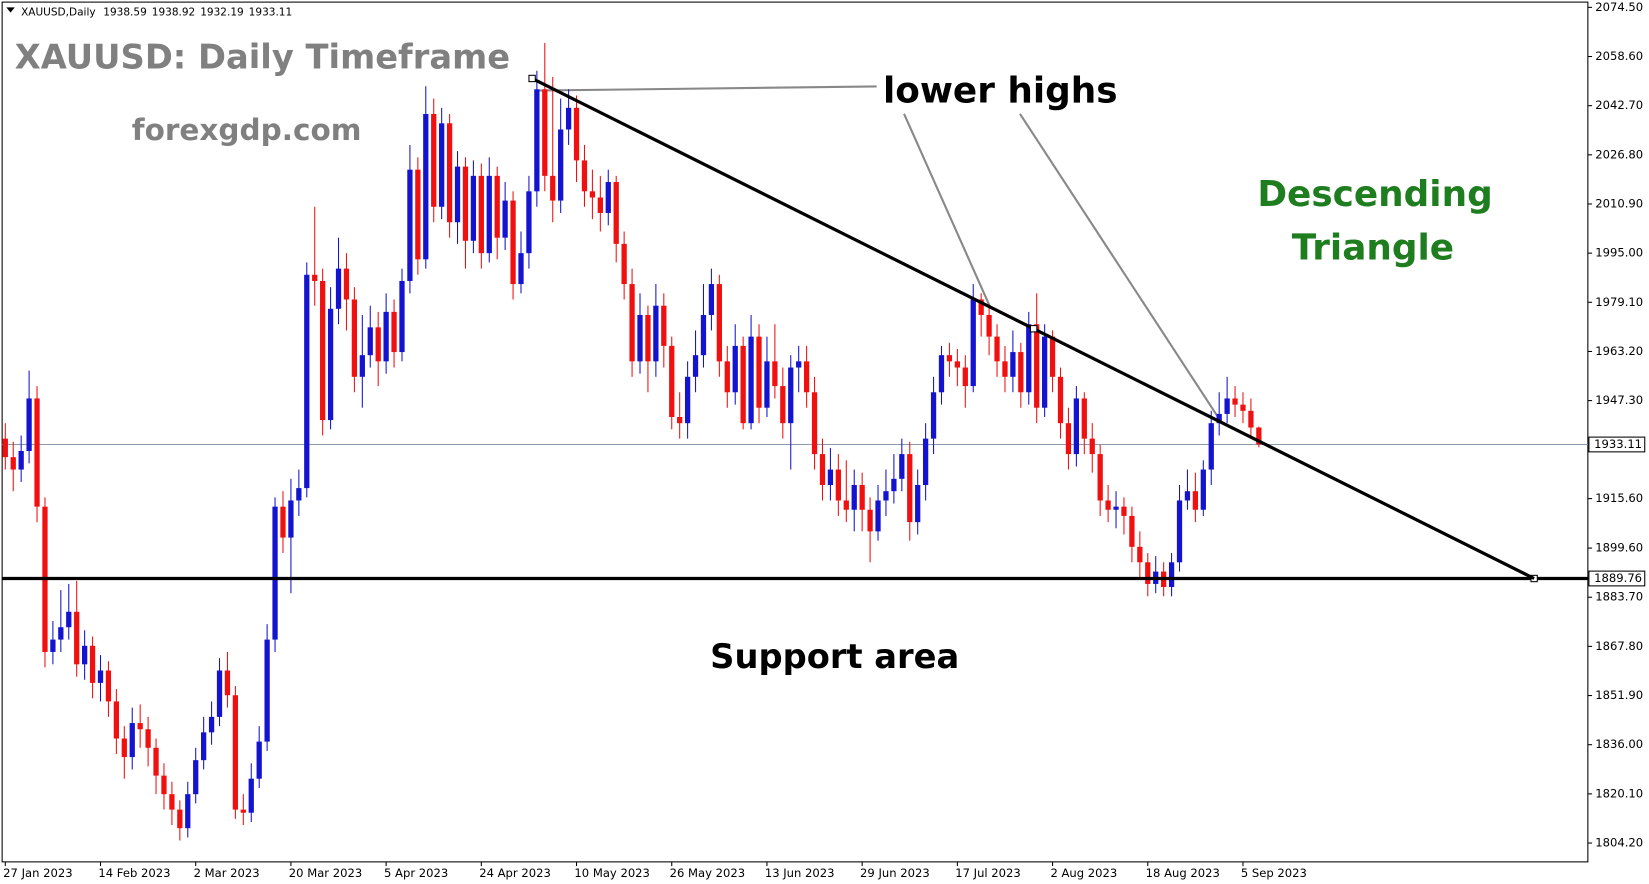 Image resolution: width=1649 pixels, height=884 pixels. What do you see at coordinates (1619, 548) in the screenshot?
I see `y-tick-label: 1899.60` at bounding box center [1619, 548].